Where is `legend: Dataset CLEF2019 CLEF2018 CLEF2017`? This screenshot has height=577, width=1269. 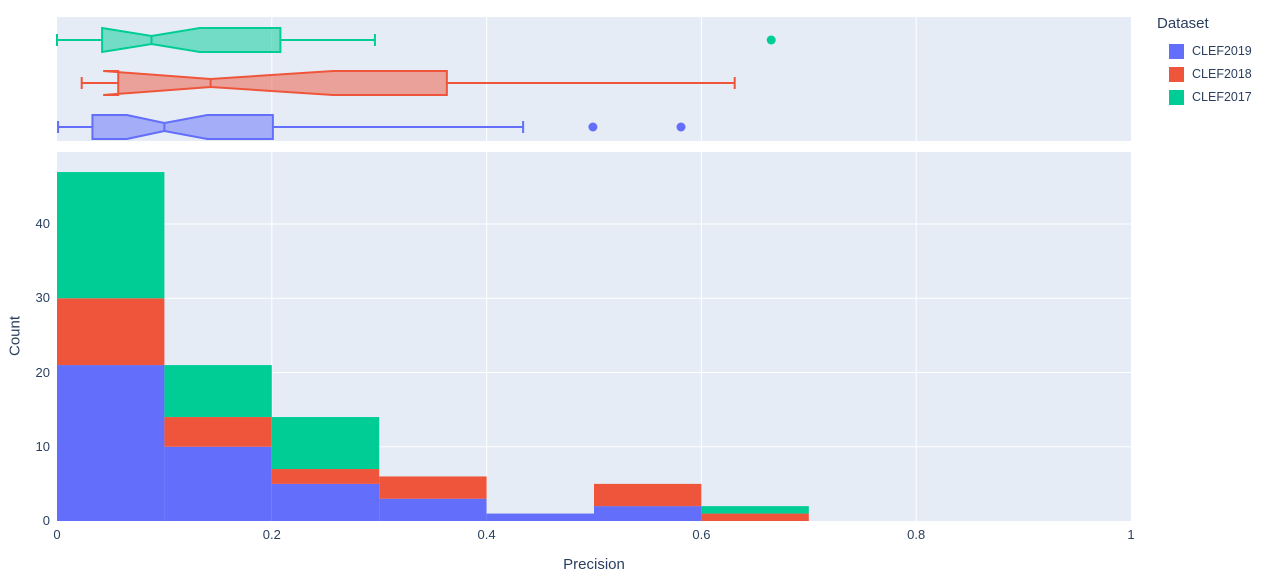
legend: Dataset CLEF2019 CLEF2018 CLEF2017 is located at coordinates (1204, 62).